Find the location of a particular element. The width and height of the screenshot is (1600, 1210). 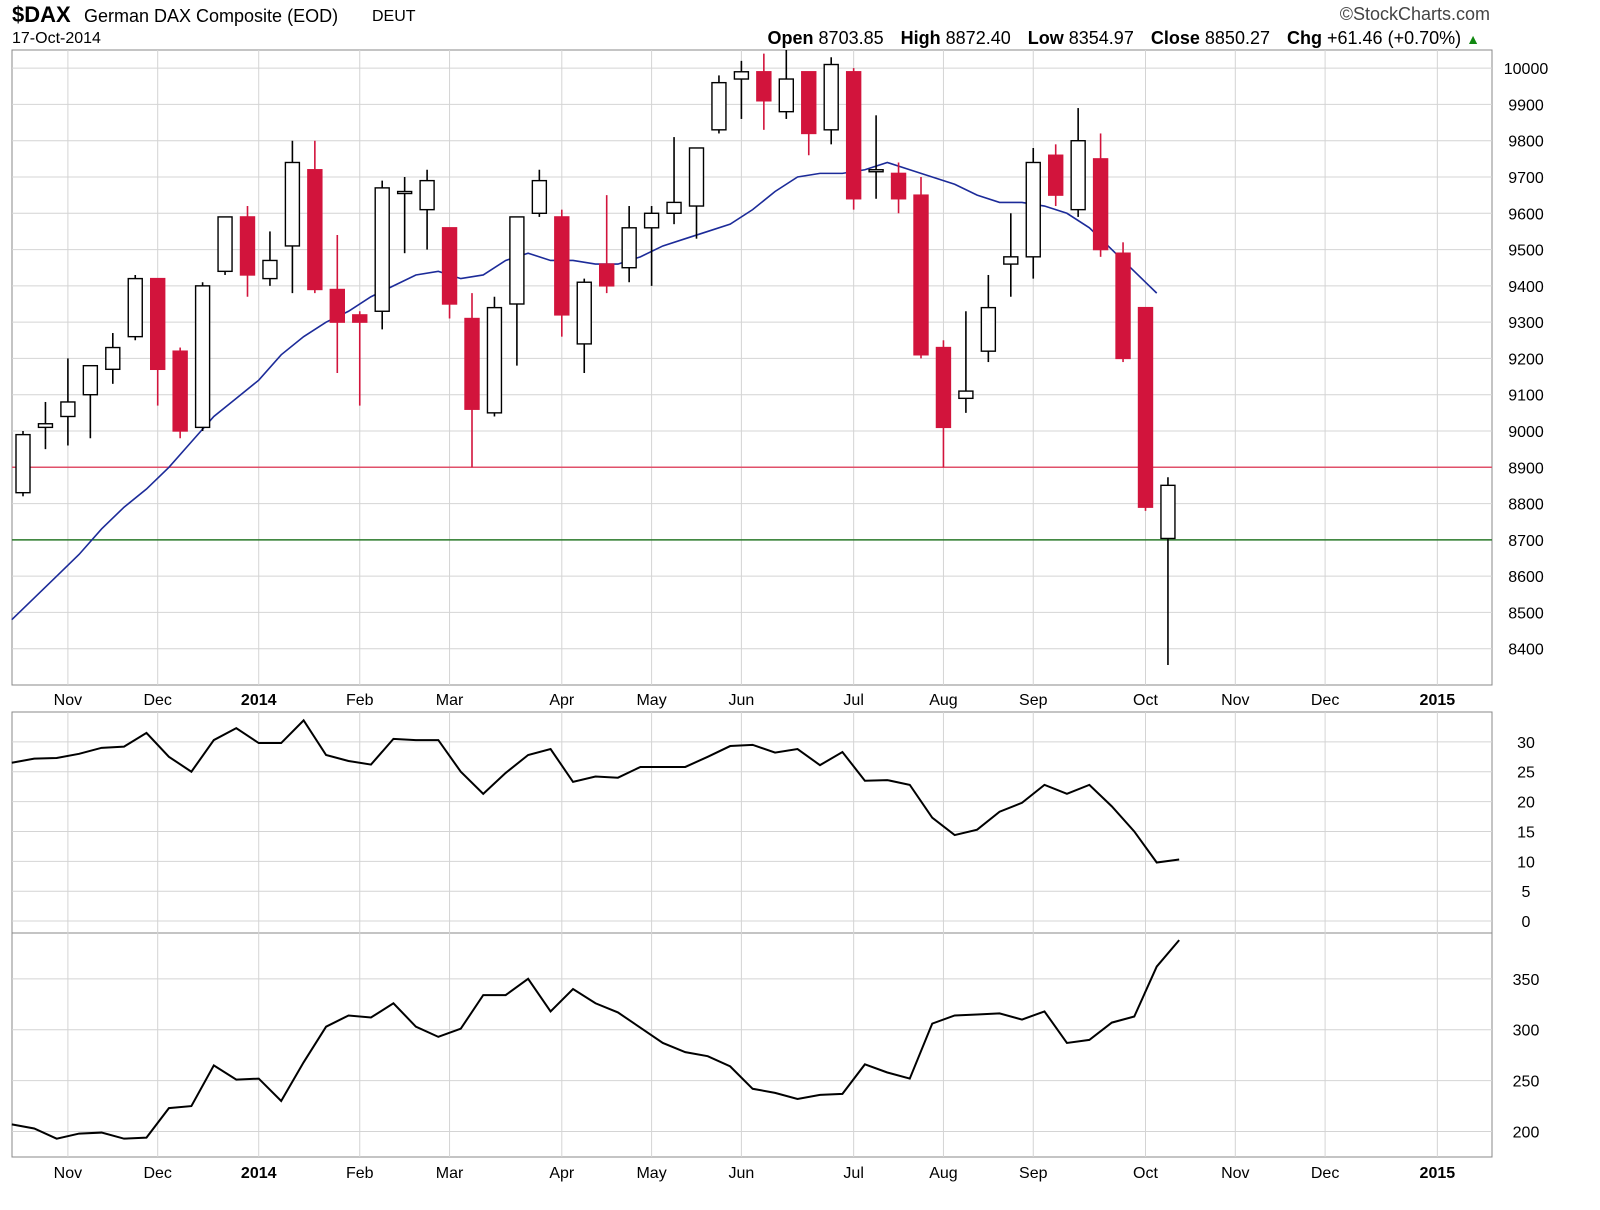

price-y-tick-label: 9700 is located at coordinates (1526, 178).